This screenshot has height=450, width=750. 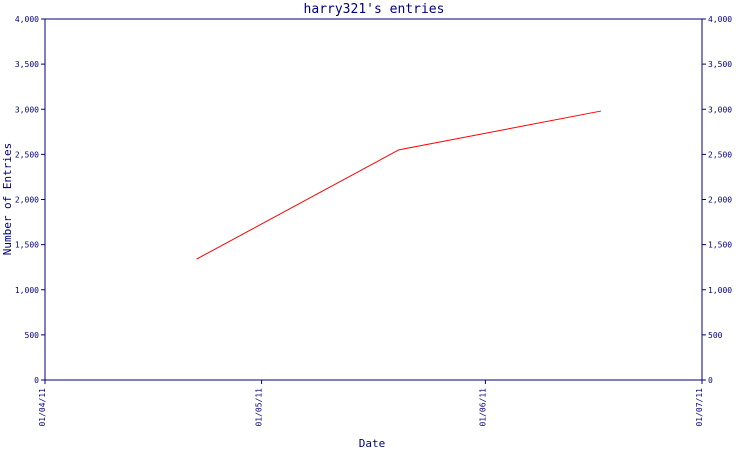 What do you see at coordinates (32, 335) in the screenshot?
I see `y-left-tick-label: 500` at bounding box center [32, 335].